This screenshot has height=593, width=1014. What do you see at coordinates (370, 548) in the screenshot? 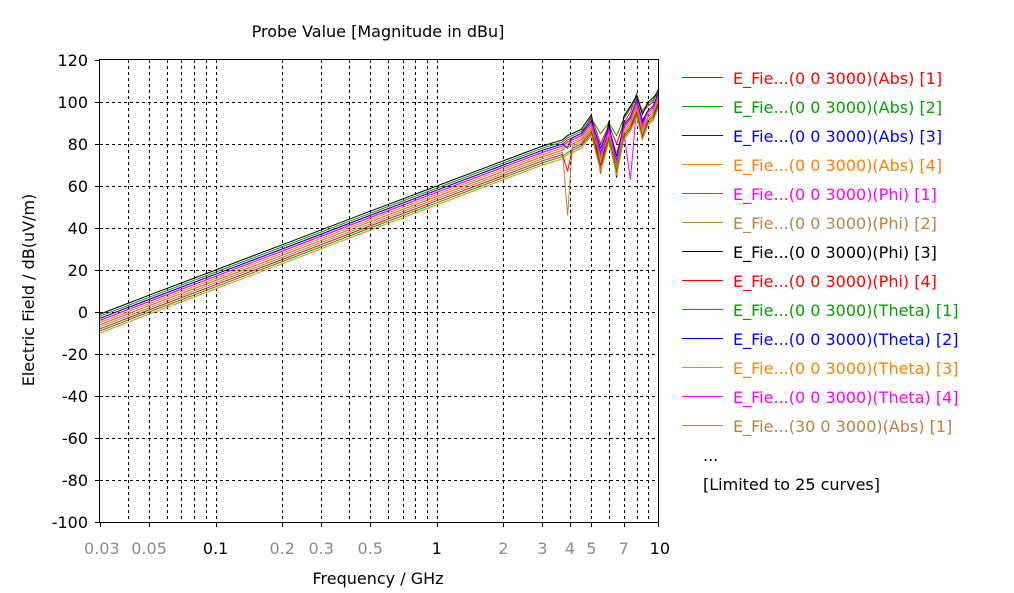
I see `x-tick-label: 0.5` at bounding box center [370, 548].